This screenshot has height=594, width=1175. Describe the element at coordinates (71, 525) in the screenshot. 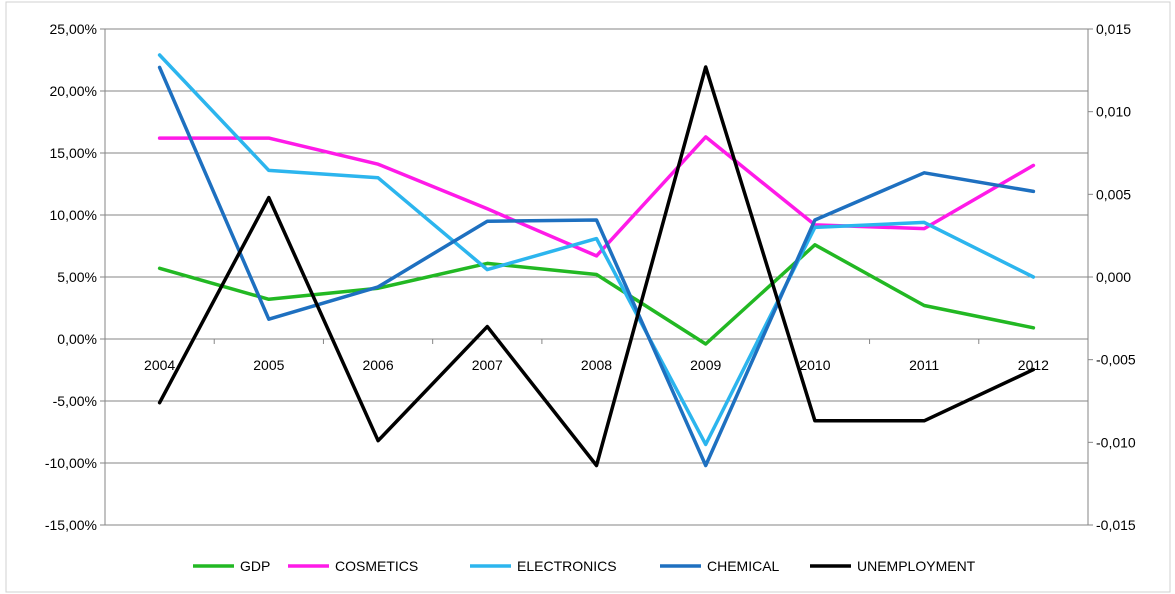

I see `y-left-tick-label: -15,00%` at that location.